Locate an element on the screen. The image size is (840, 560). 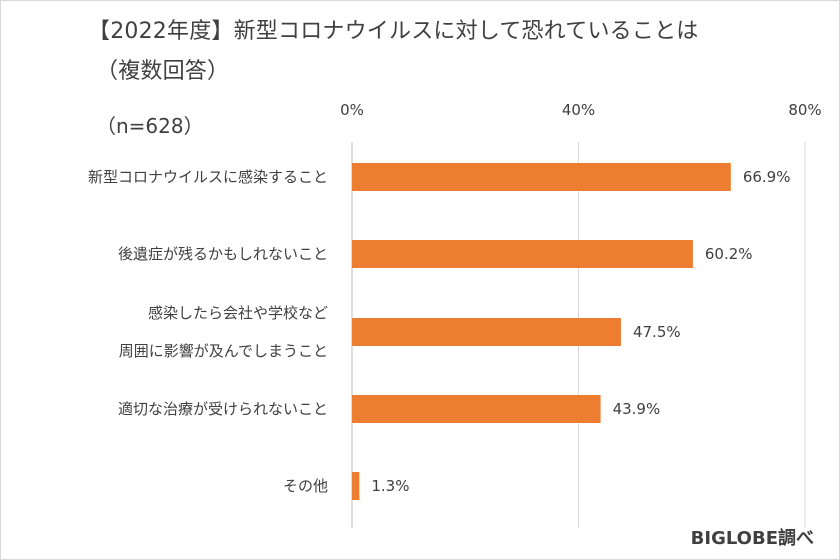
value-label: 43.9% is located at coordinates (637, 409).